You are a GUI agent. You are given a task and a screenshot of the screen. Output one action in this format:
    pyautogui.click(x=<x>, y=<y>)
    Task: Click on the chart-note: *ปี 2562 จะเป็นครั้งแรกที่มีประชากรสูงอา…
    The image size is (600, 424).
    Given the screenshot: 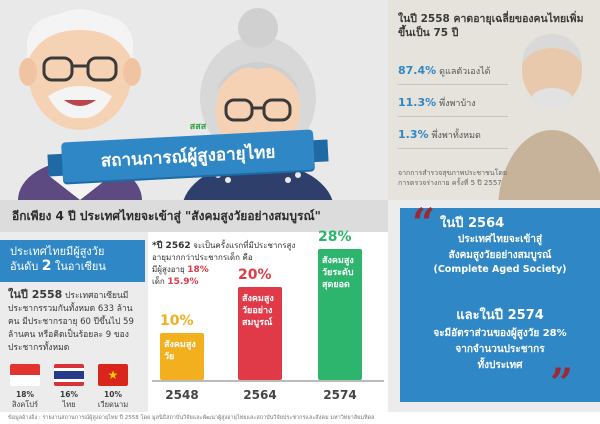 What is the action you would take?
    pyautogui.click(x=227, y=264)
    